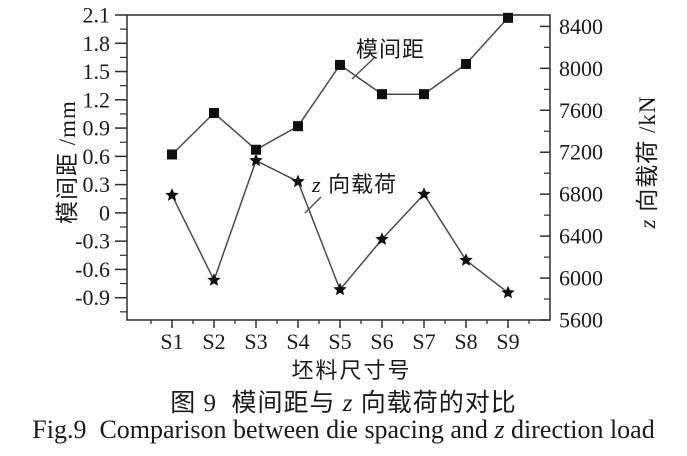  What do you see at coordinates (423, 341) in the screenshot?
I see `x-axis-tick-label: S7` at bounding box center [423, 341].